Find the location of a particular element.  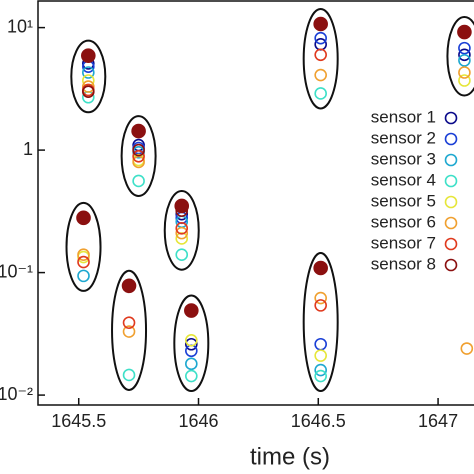

legend-label: sensor 2 is located at coordinates (403, 137).